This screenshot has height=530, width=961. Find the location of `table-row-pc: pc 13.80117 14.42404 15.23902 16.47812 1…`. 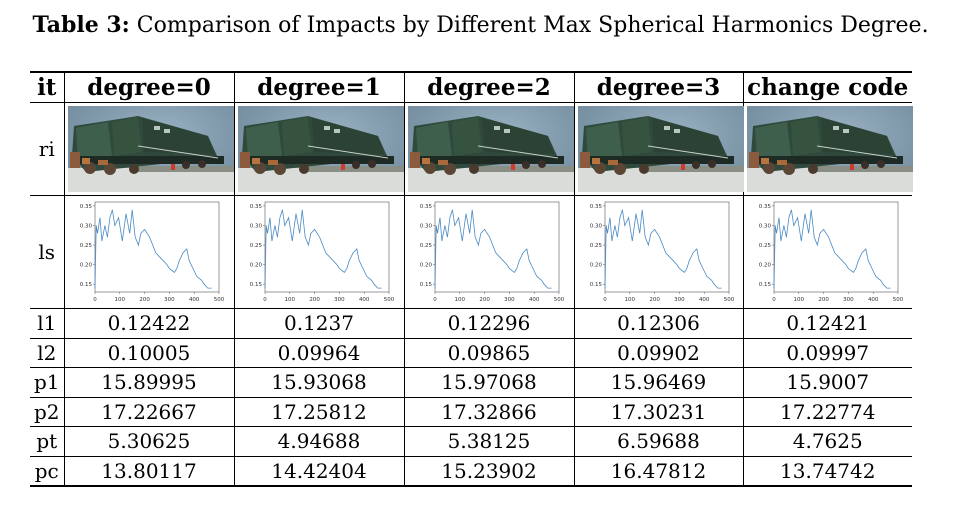

table-row-pc: pc 13.80117 14.42404 15.23902 16.47812 1… is located at coordinates (471, 471).